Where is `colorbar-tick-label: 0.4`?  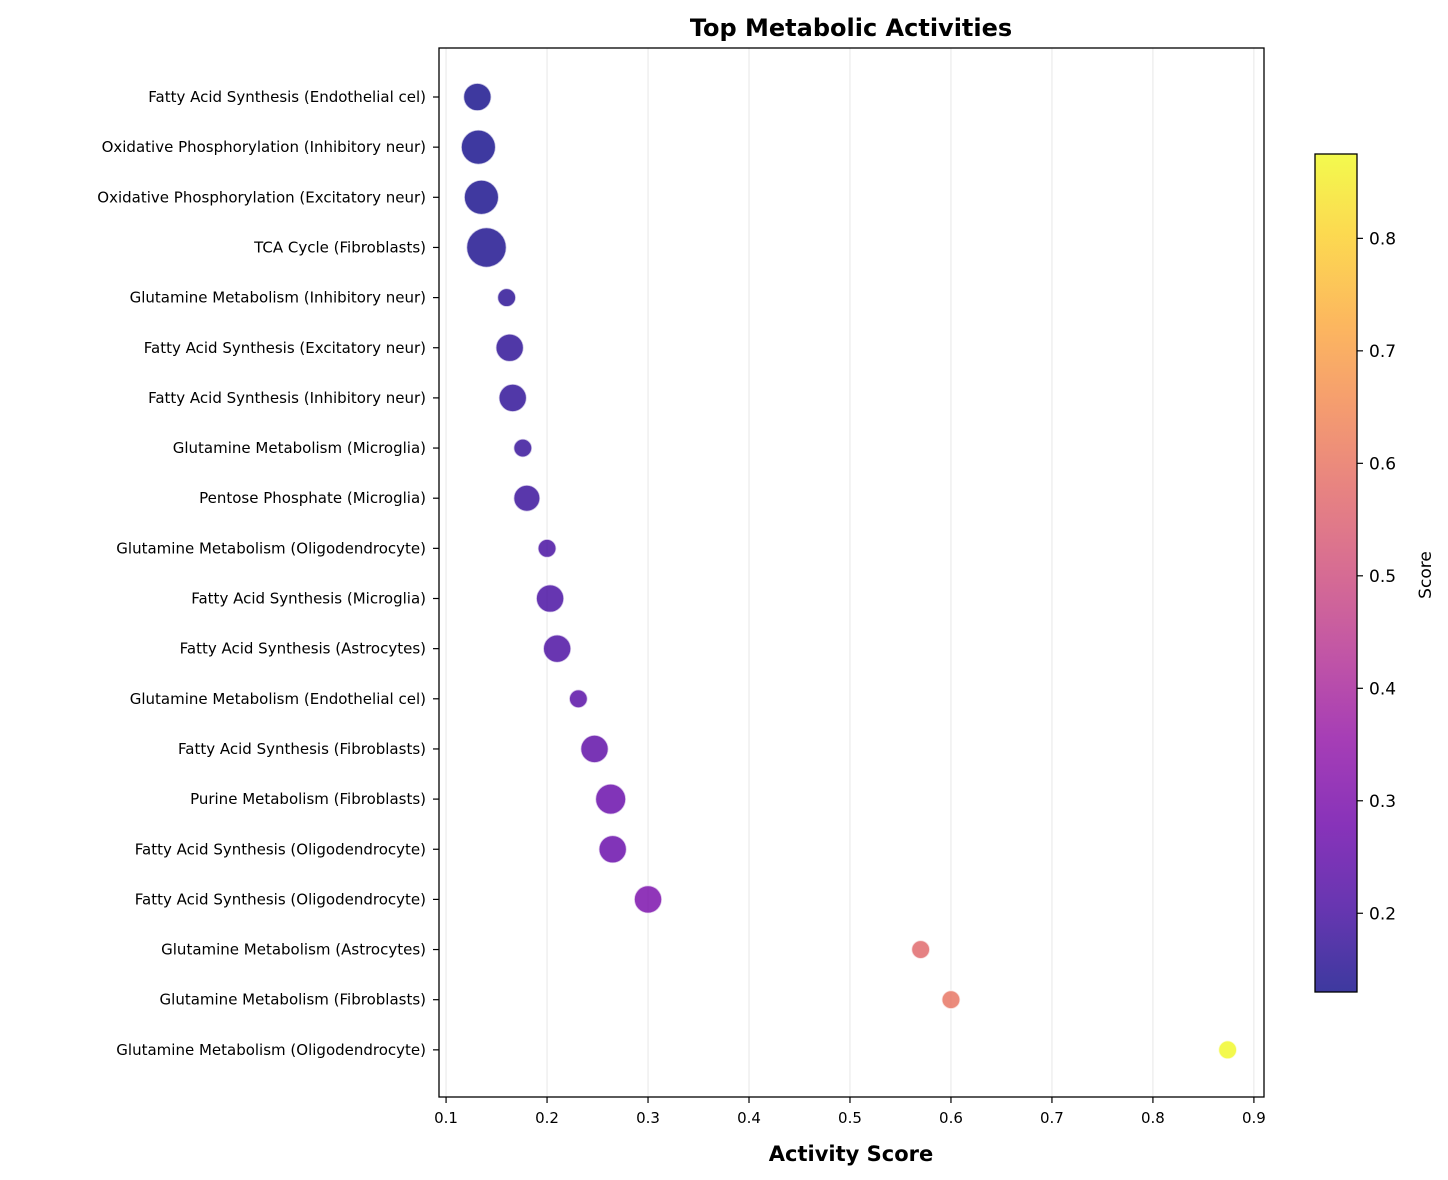 colorbar-tick-label: 0.4 is located at coordinates (1382, 689).